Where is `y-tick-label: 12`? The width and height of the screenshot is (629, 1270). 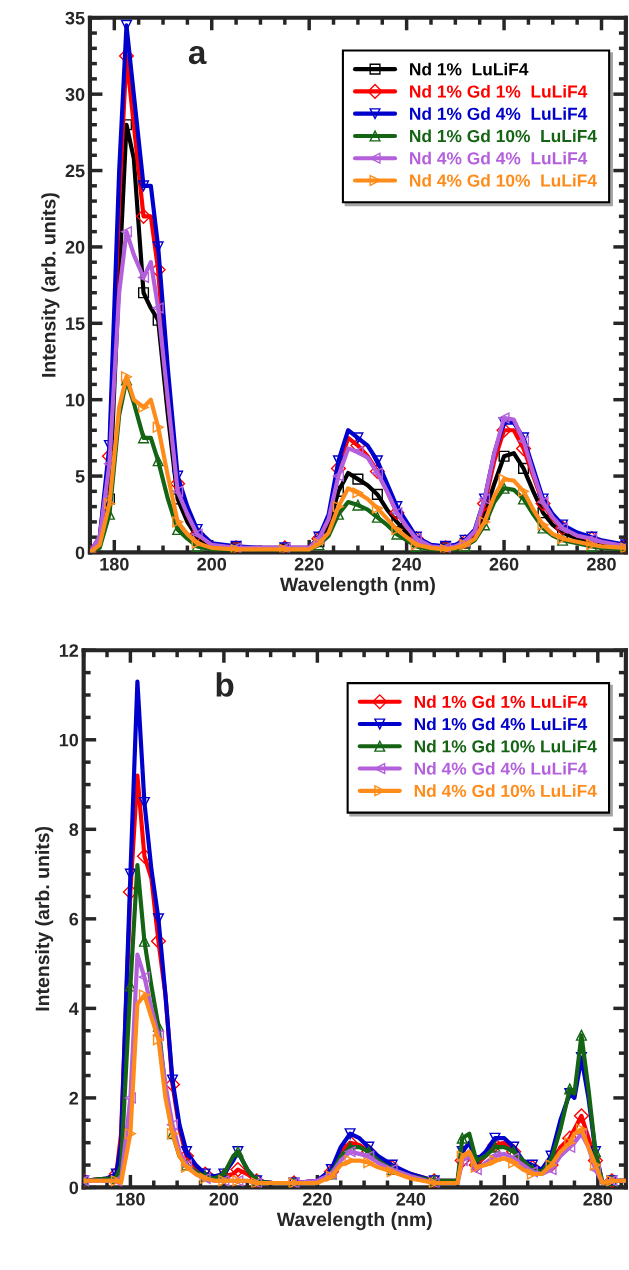
y-tick-label: 12 is located at coordinates (69, 650).